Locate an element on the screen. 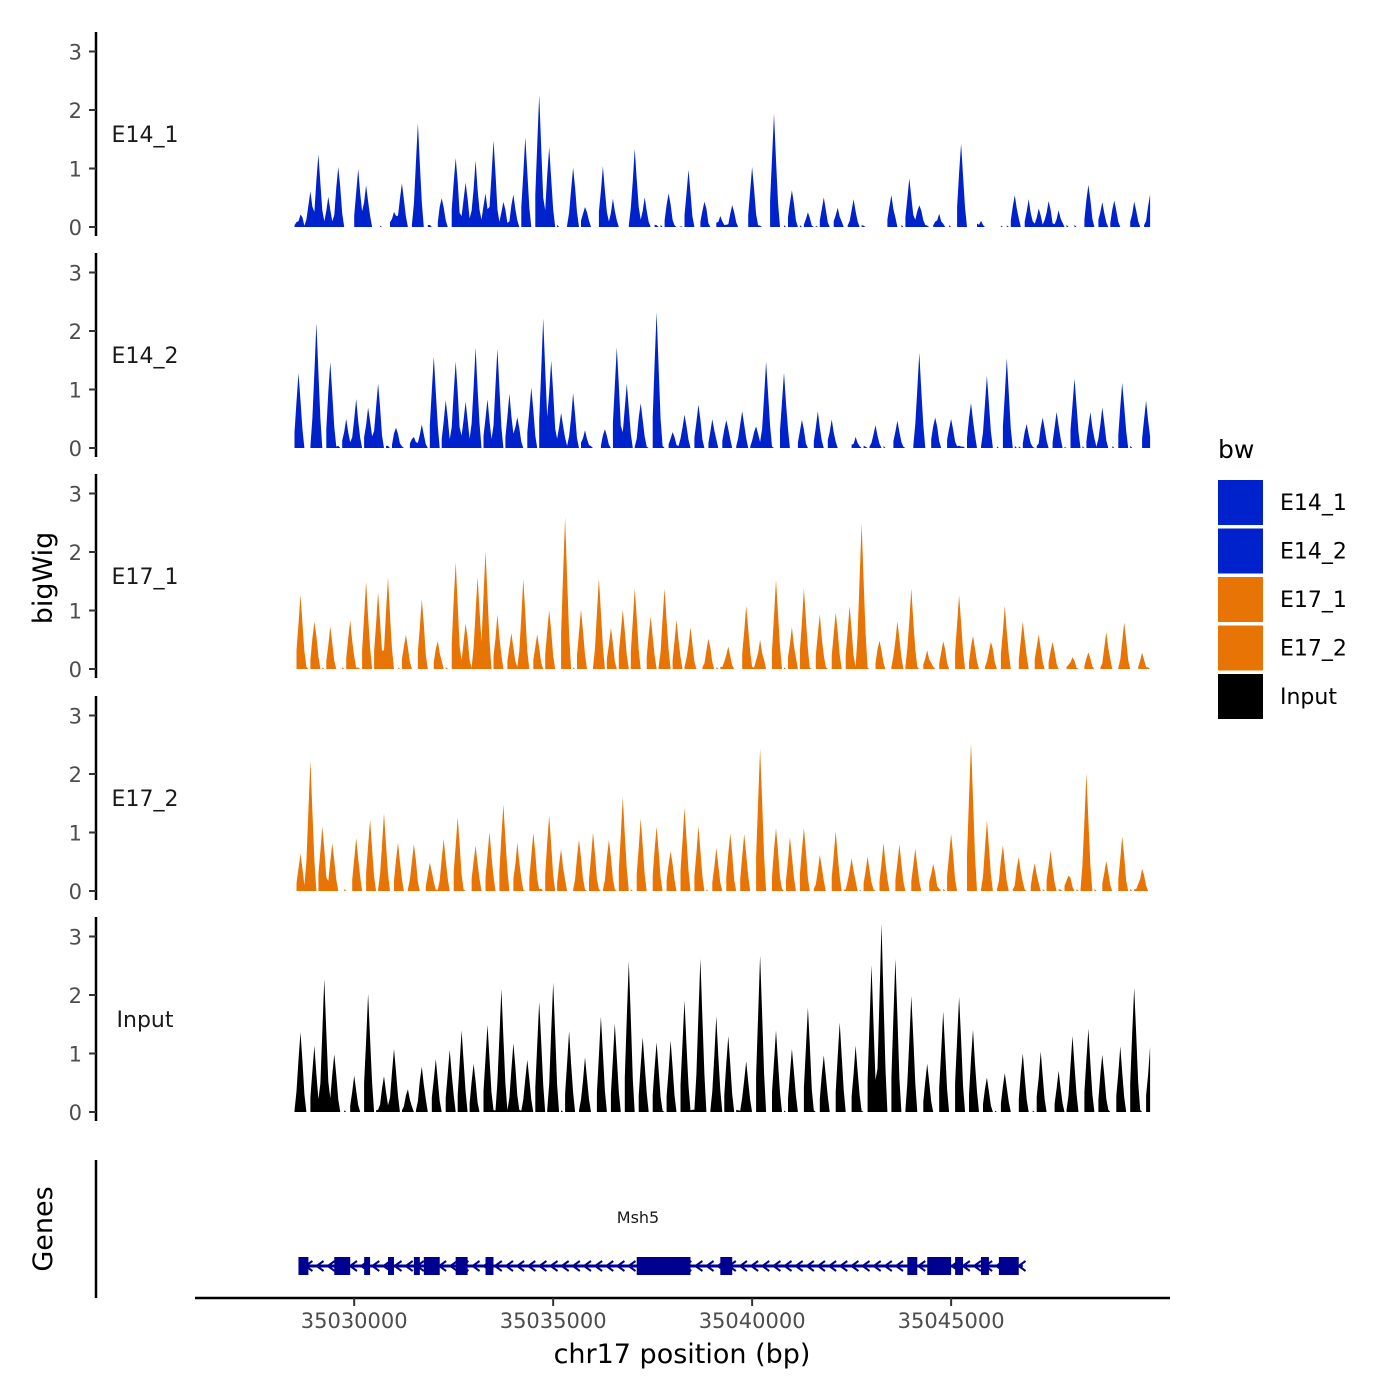 The width and height of the screenshot is (1400, 1400). legend-label: Input is located at coordinates (1308, 697).